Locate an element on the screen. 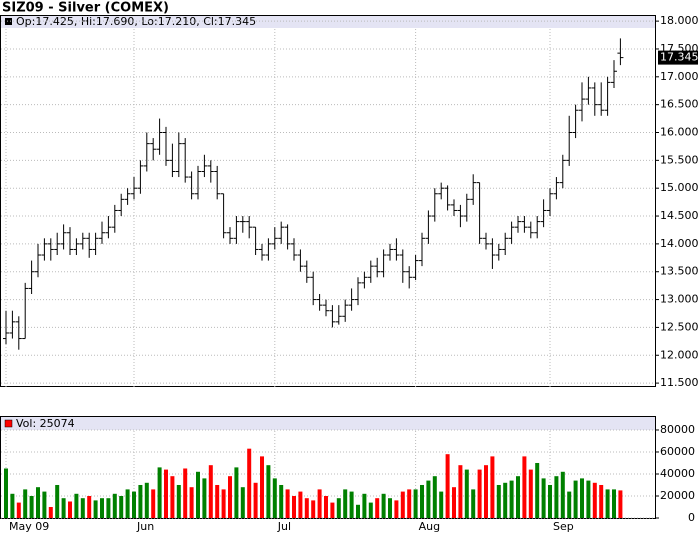  y2-tick-label: 40000 is located at coordinates (677, 473).